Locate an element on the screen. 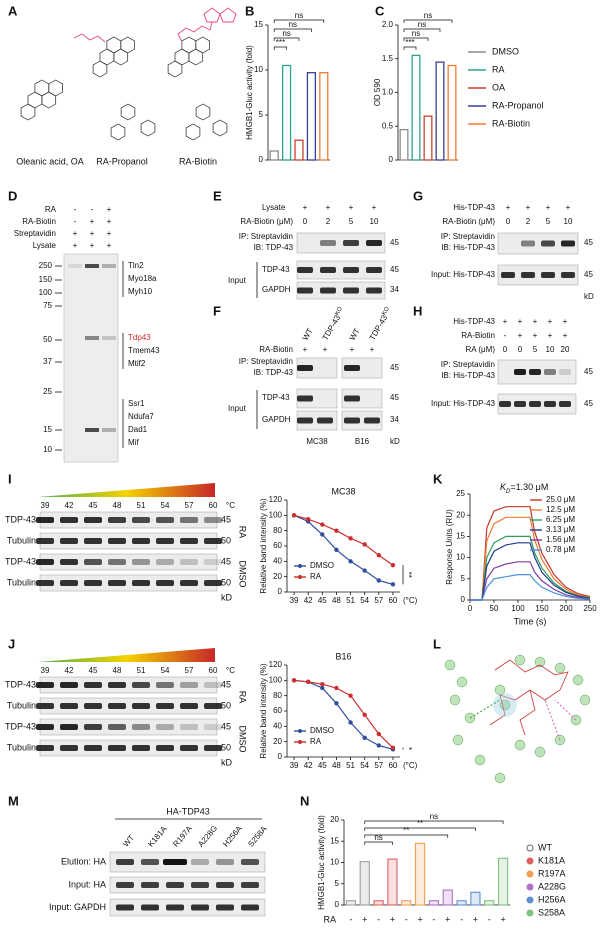 The image size is (600, 929). y-axis-label: OD 590 is located at coordinates (377, 92).